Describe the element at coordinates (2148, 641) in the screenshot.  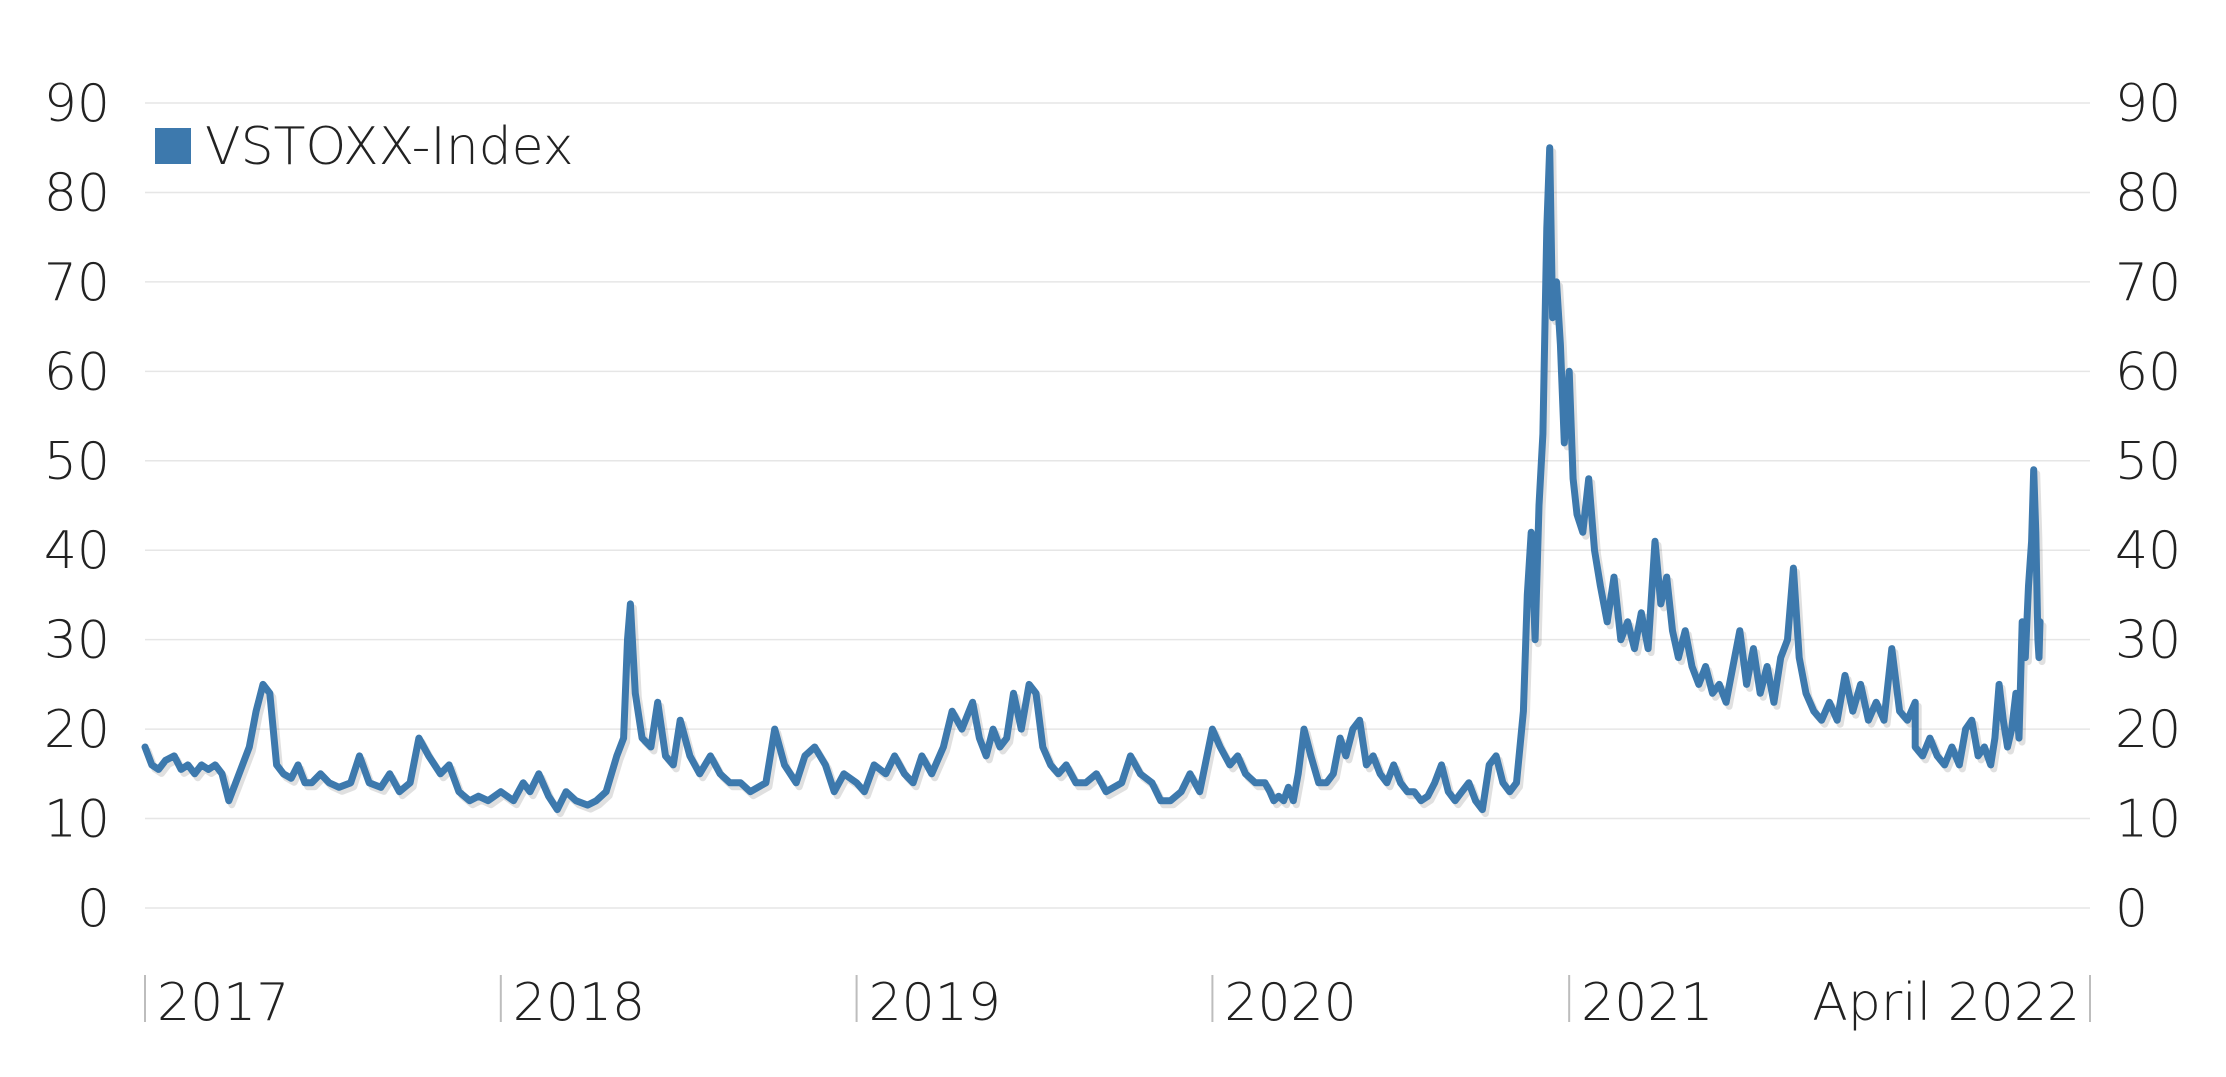
I see `y-tick-right-30: 30` at that location.